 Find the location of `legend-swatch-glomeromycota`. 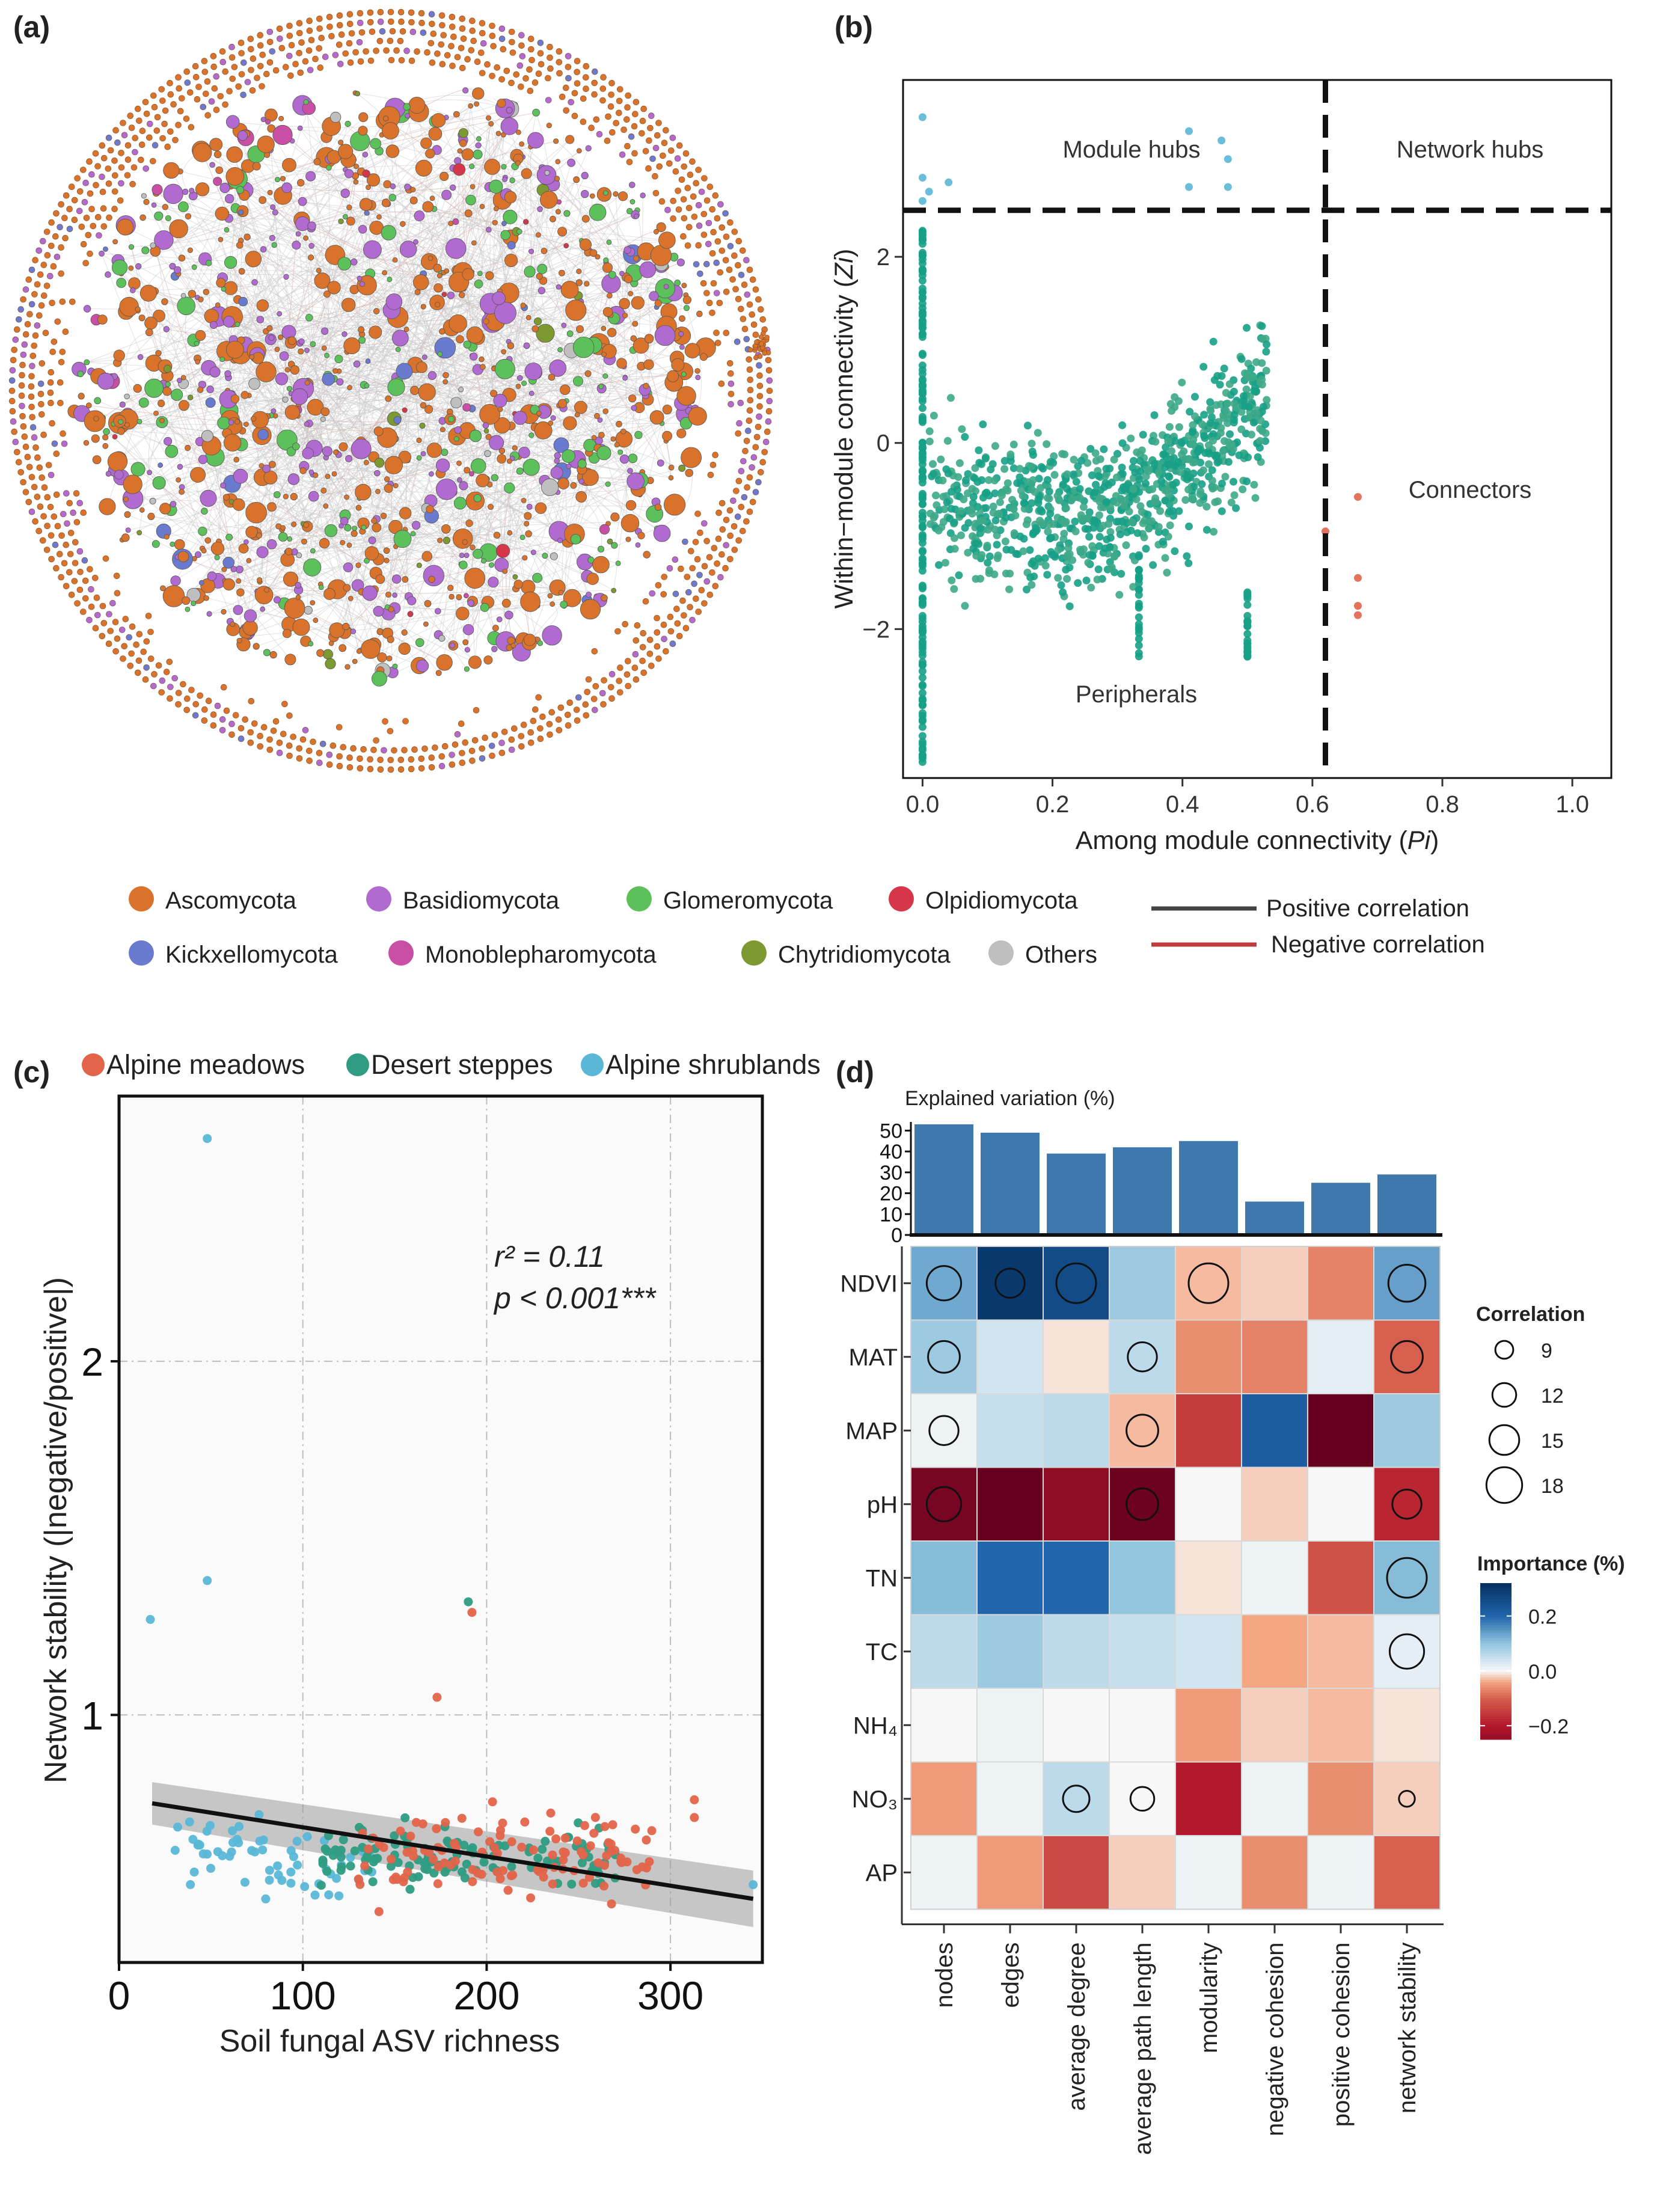

legend-swatch-glomeromycota is located at coordinates (639, 898).